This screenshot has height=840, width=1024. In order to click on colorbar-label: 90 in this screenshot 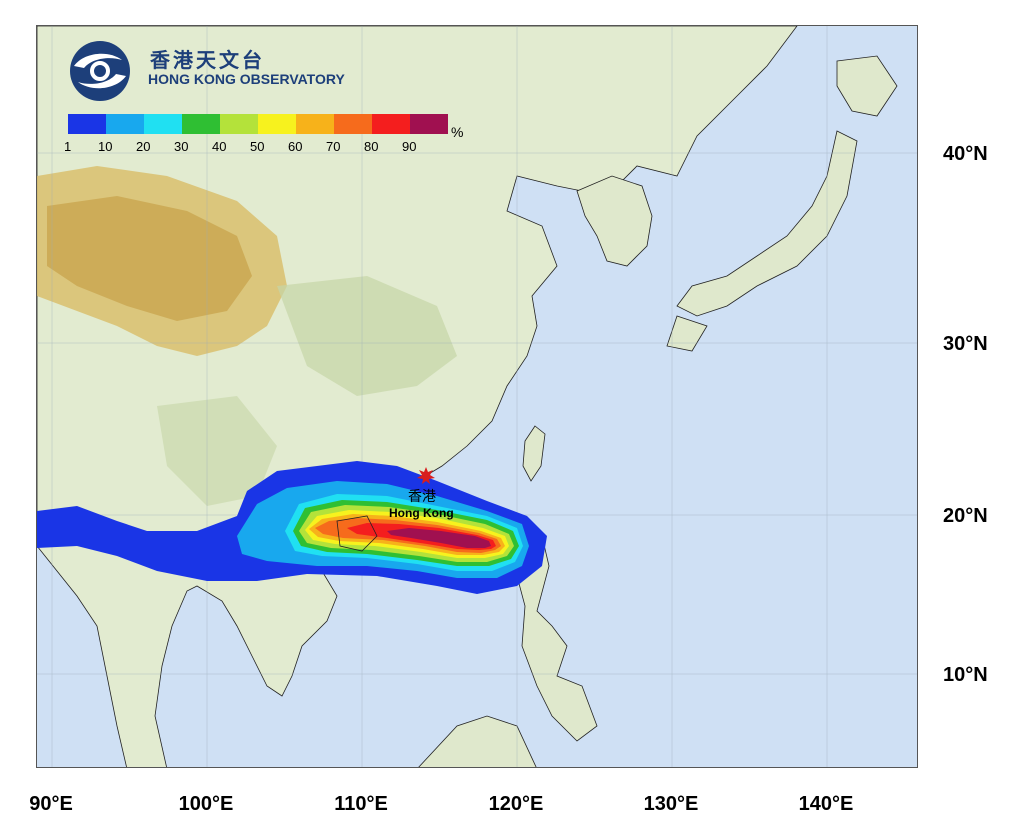, I will do `click(409, 146)`.